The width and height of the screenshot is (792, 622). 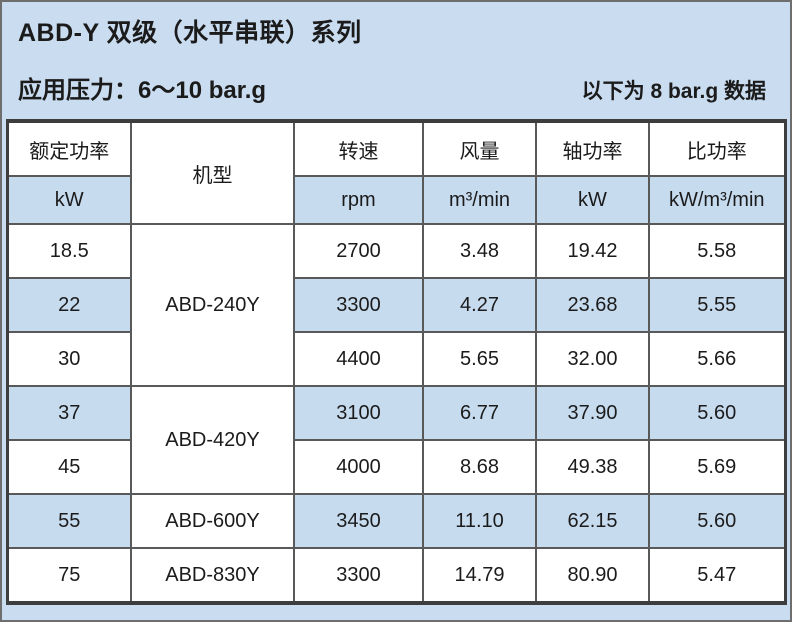 I want to click on header-row-units: kW rpm m³/min kW kW/m³/min, so click(x=396, y=200).